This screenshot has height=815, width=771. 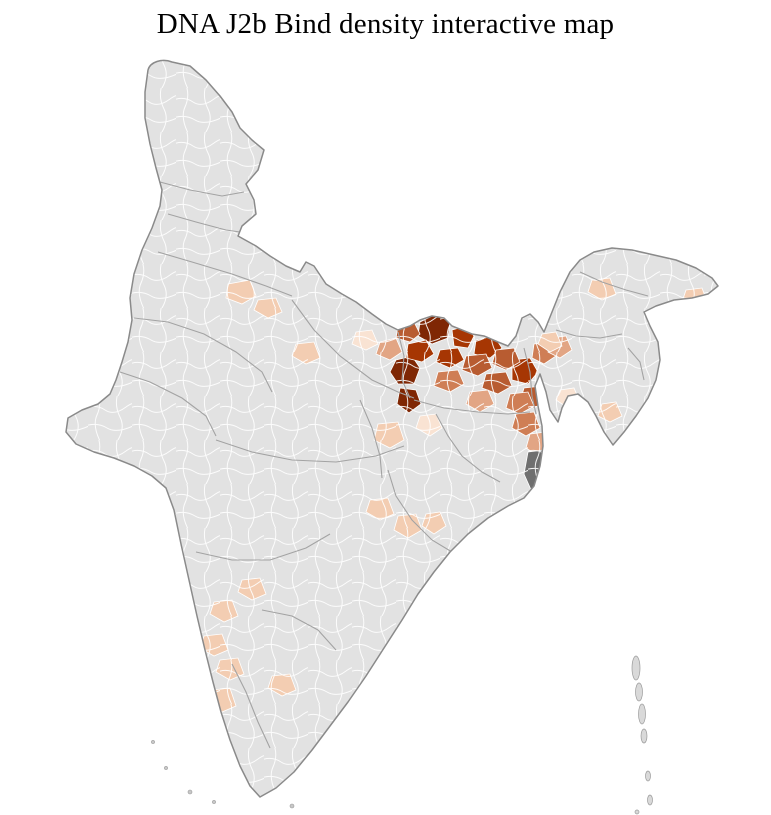 What do you see at coordinates (586, 427) in the screenshot?
I see `district` at bounding box center [586, 427].